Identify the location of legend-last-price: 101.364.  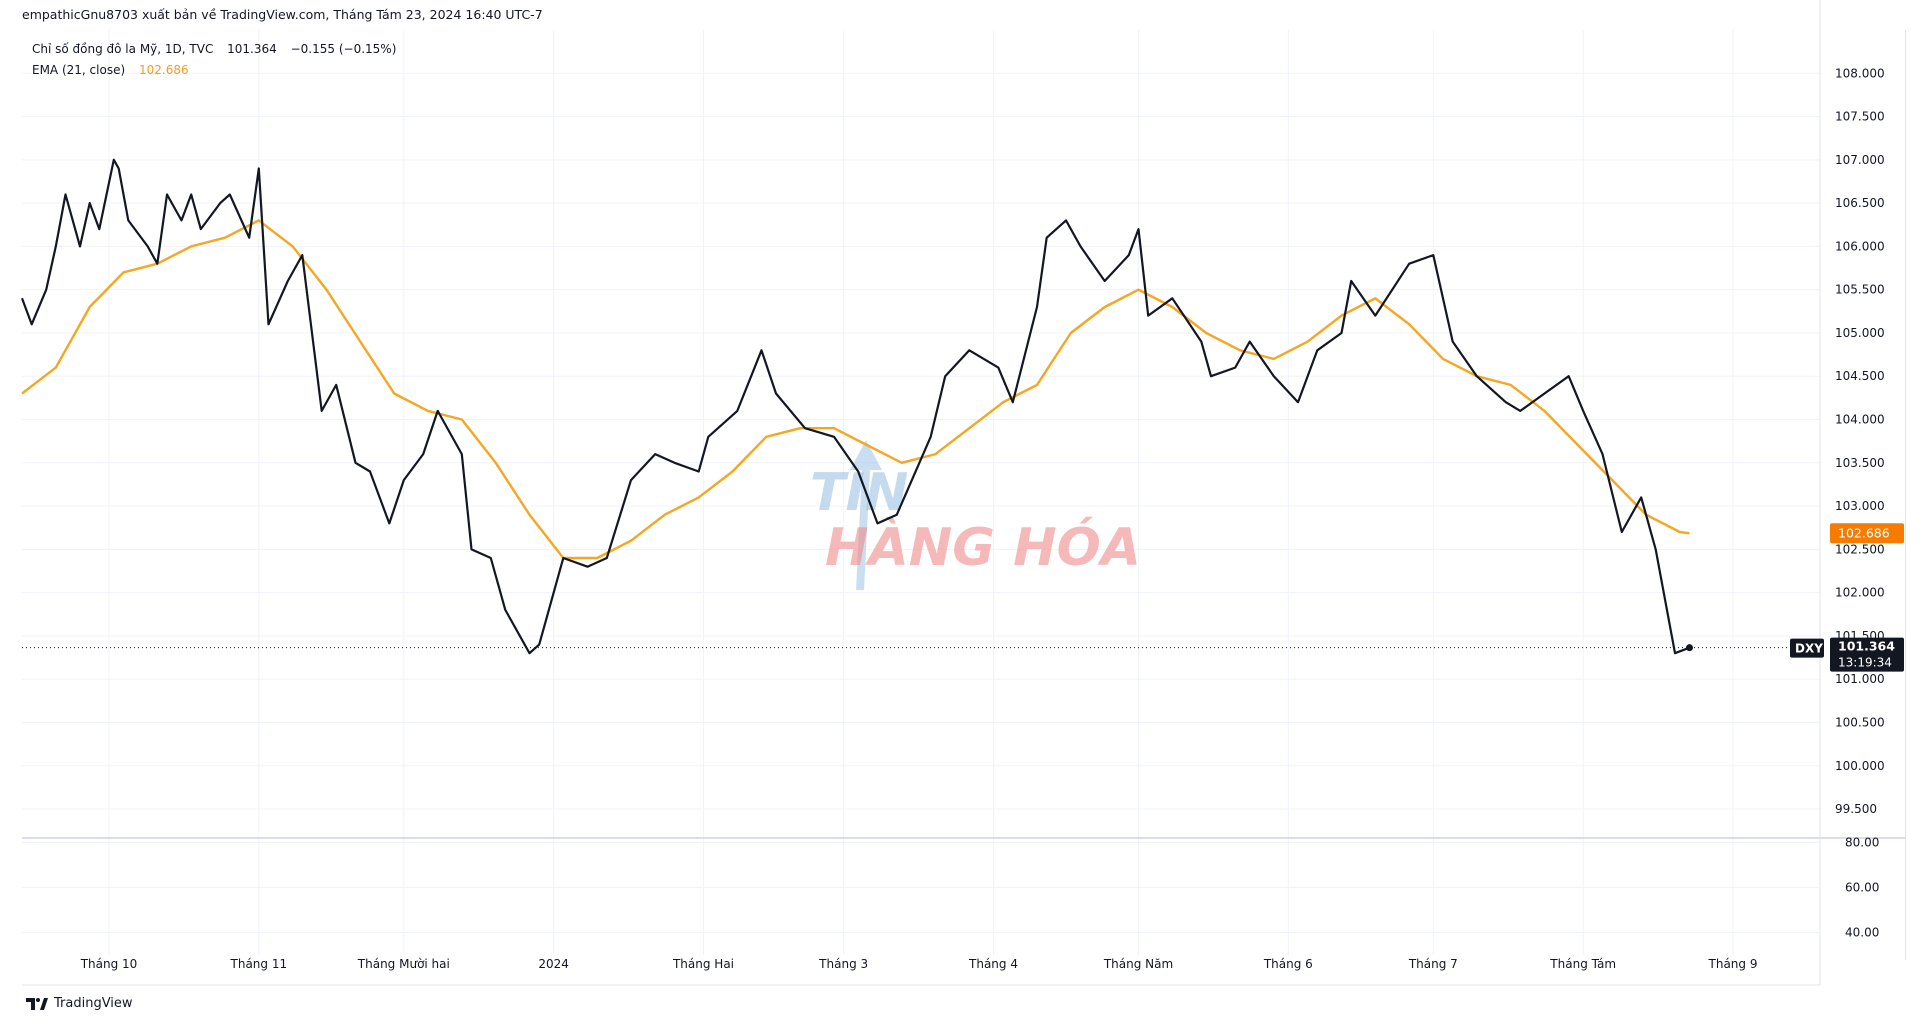
(252, 49).